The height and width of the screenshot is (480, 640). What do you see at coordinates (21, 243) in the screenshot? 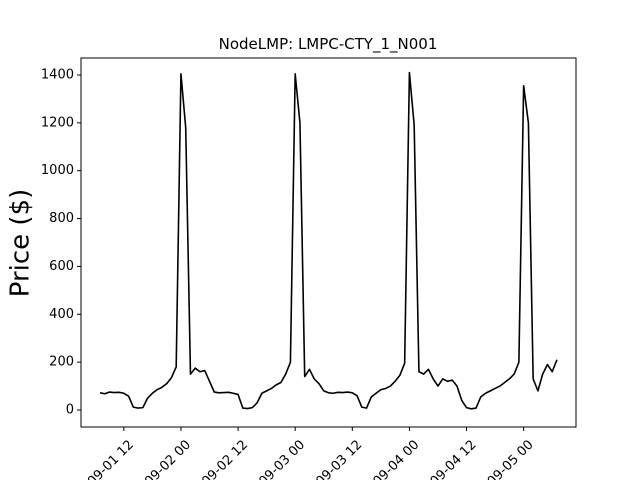
I see `y-axis-label: Price ($)` at bounding box center [21, 243].